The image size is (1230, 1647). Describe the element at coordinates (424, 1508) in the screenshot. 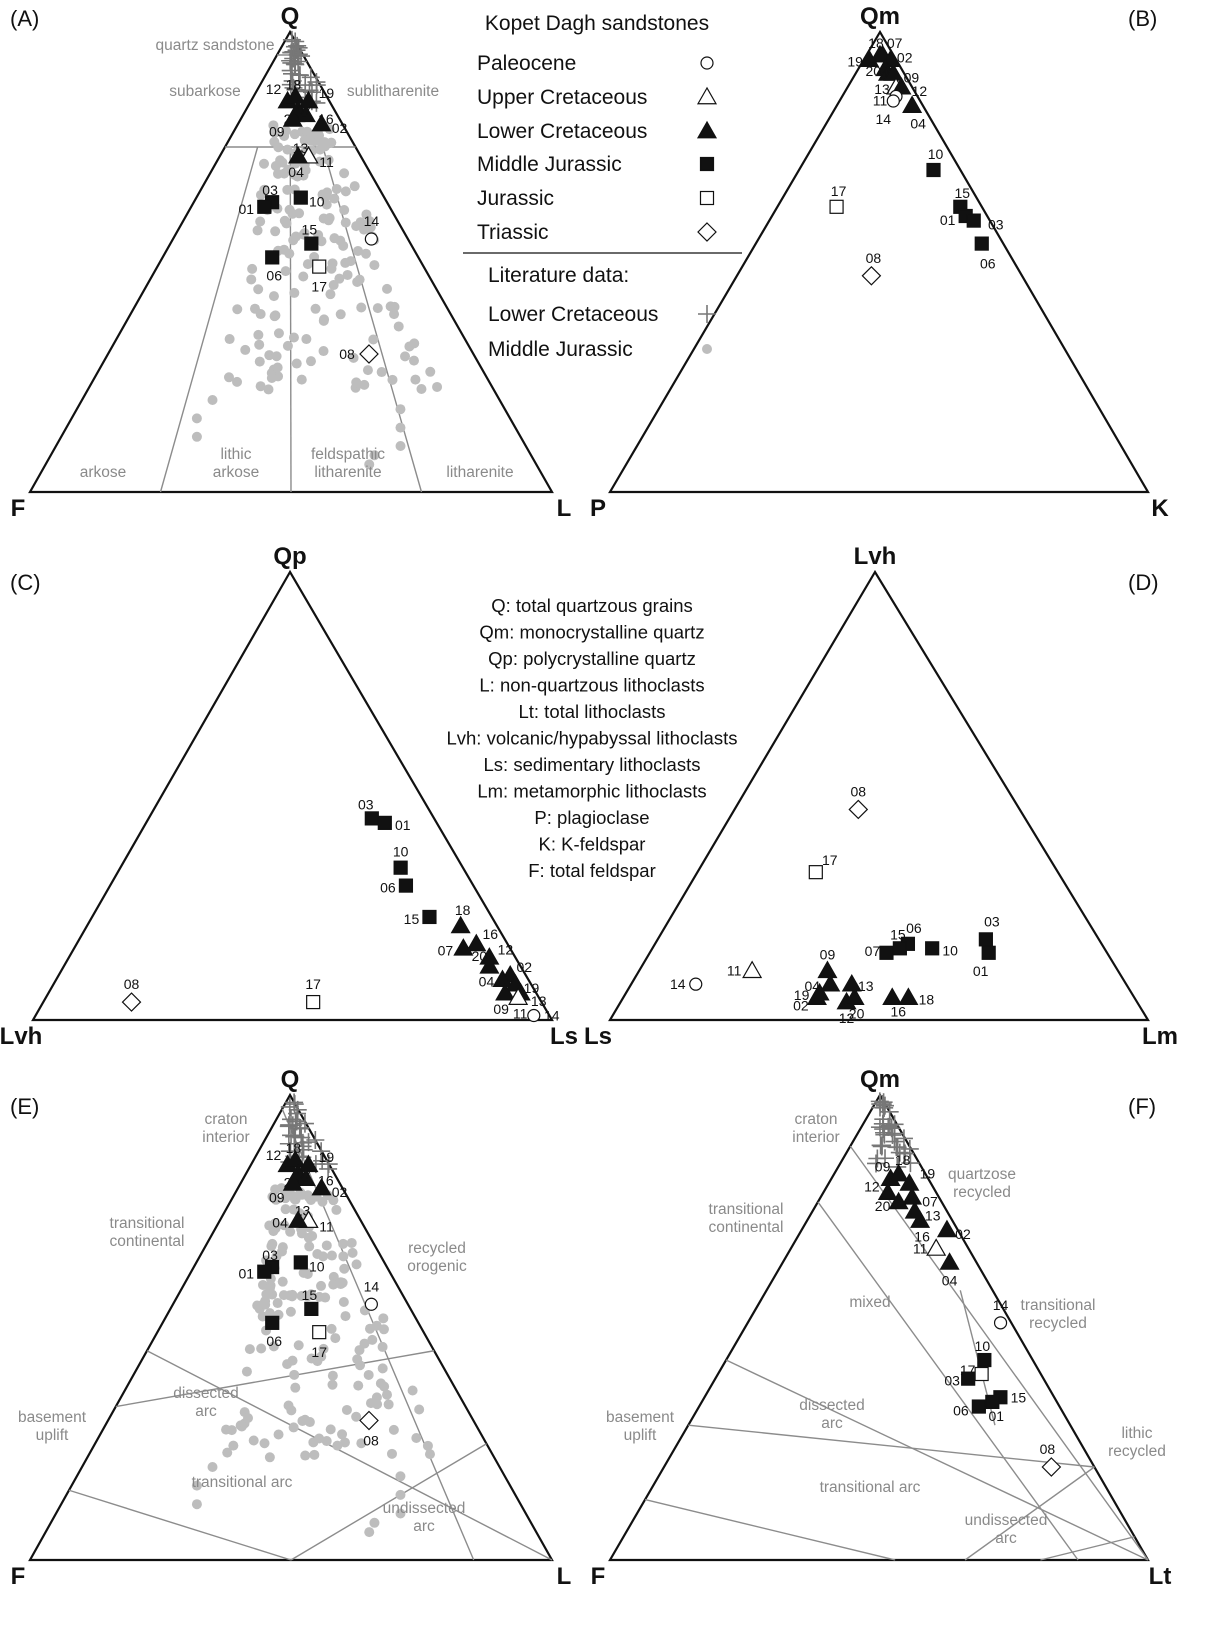

I see `field-label-line: undissected` at that location.